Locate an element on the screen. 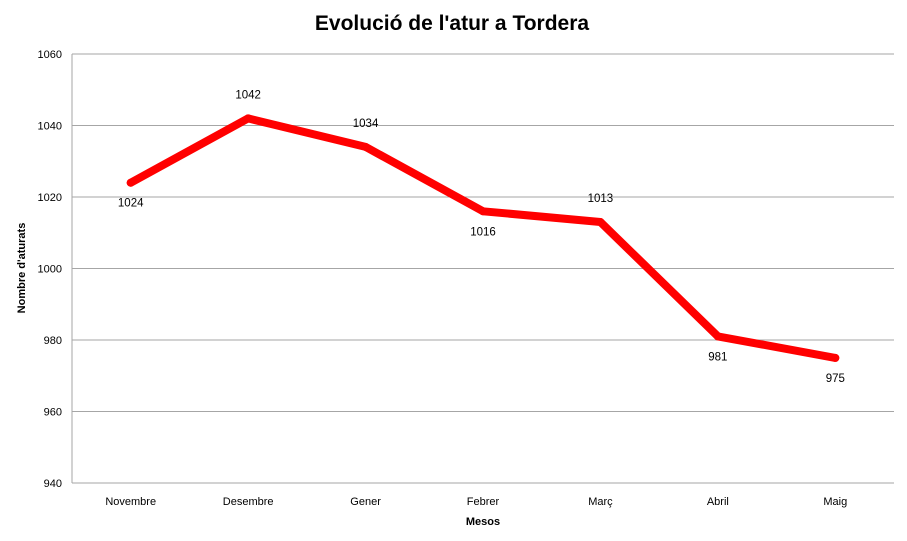  x-tick-label: Març is located at coordinates (600, 502).